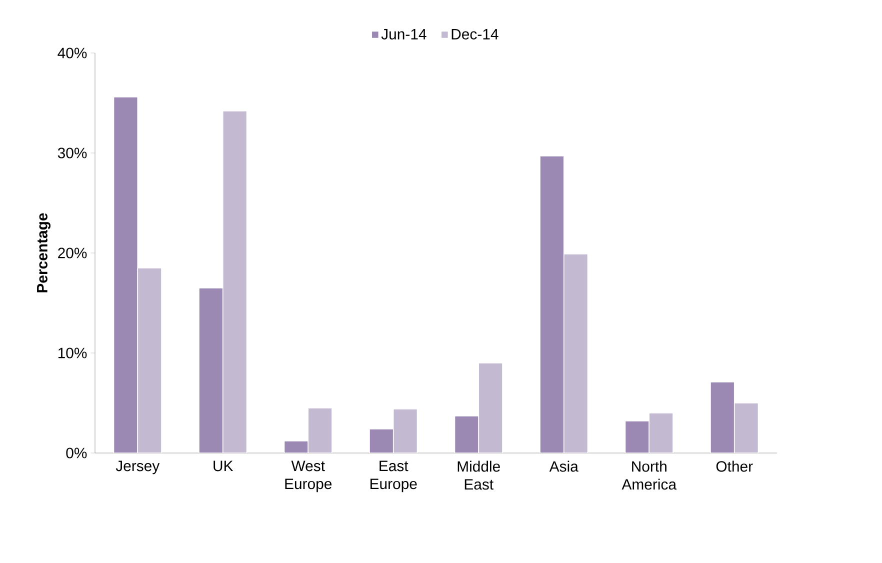  What do you see at coordinates (76, 453) in the screenshot?
I see `y-tick-label: 0%` at bounding box center [76, 453].